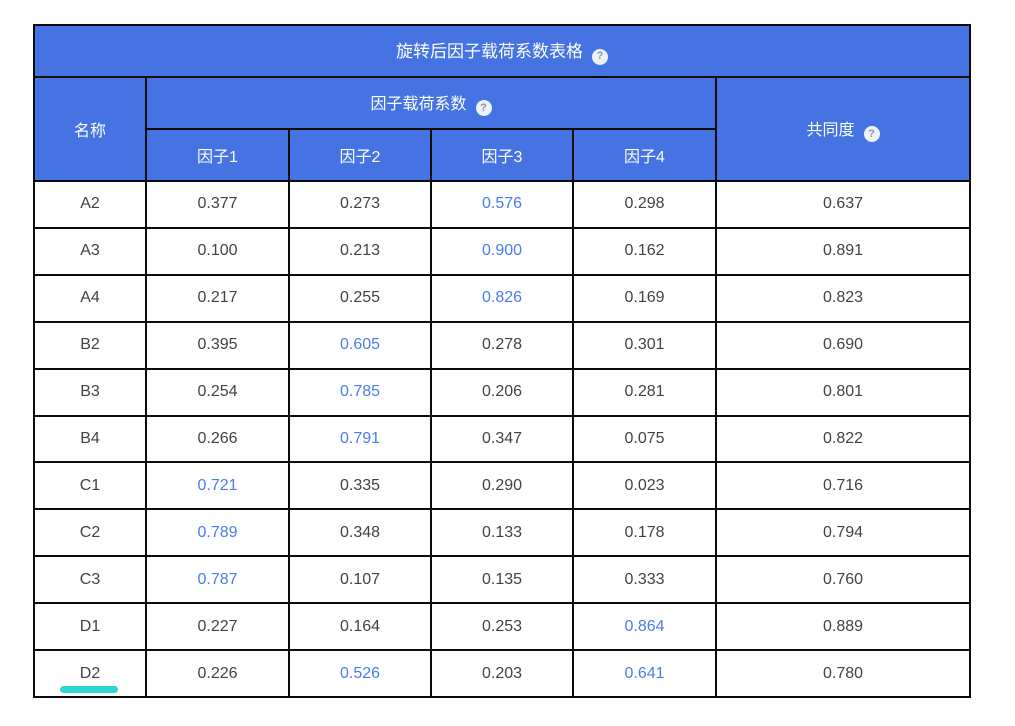  Describe the element at coordinates (360, 627) in the screenshot. I see `factor-value-cell: 0.164` at that location.